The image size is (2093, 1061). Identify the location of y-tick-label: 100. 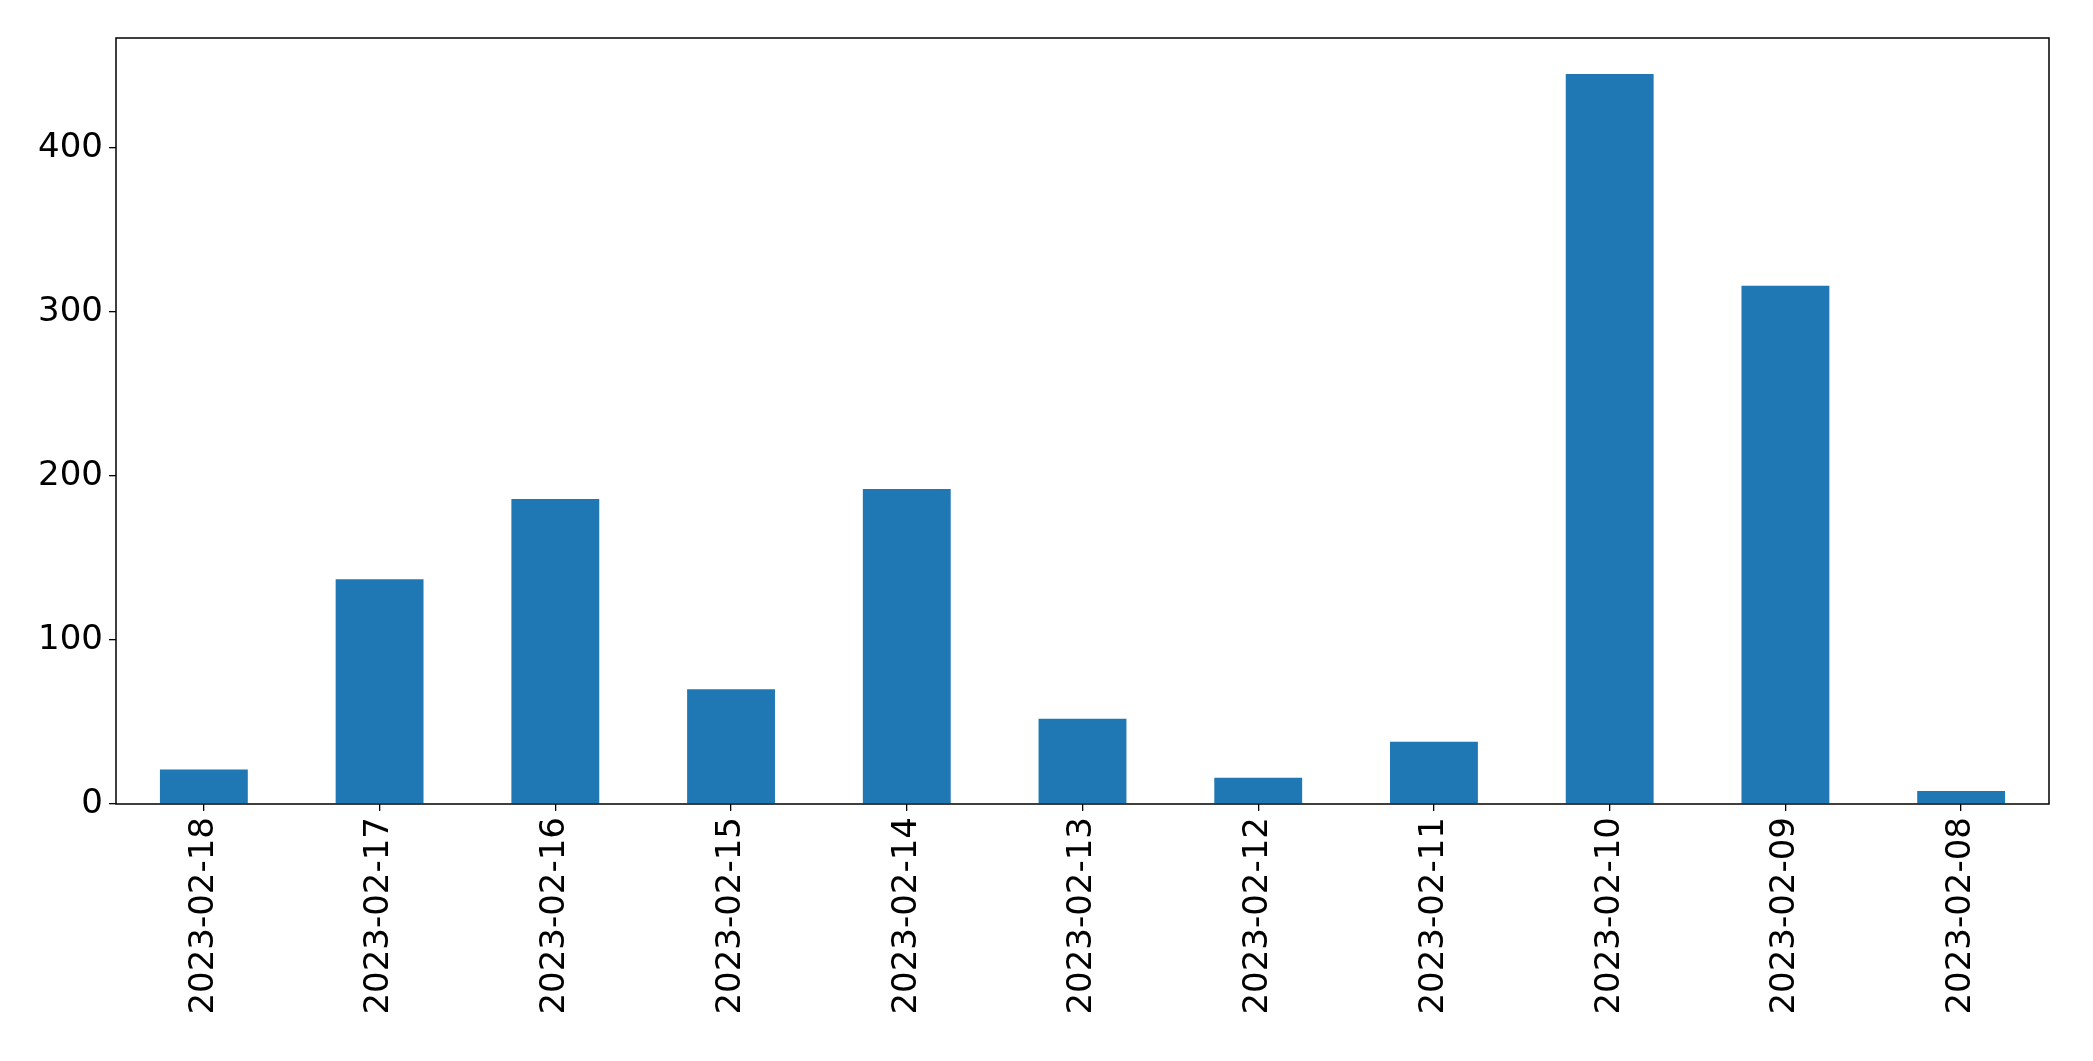
(70, 636).